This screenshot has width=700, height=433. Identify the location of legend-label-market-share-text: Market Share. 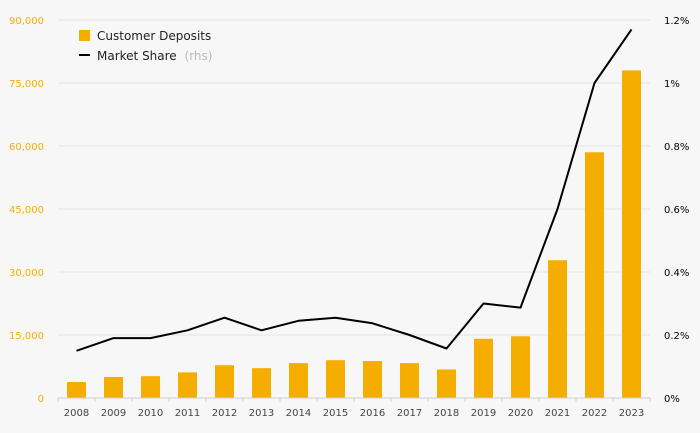
(137, 56).